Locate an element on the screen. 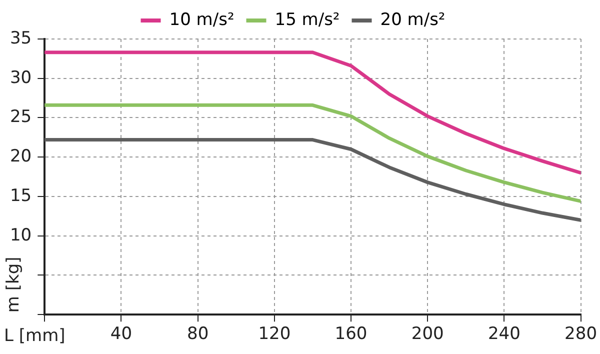  y-axis-title: m [kg] is located at coordinates (13, 284).